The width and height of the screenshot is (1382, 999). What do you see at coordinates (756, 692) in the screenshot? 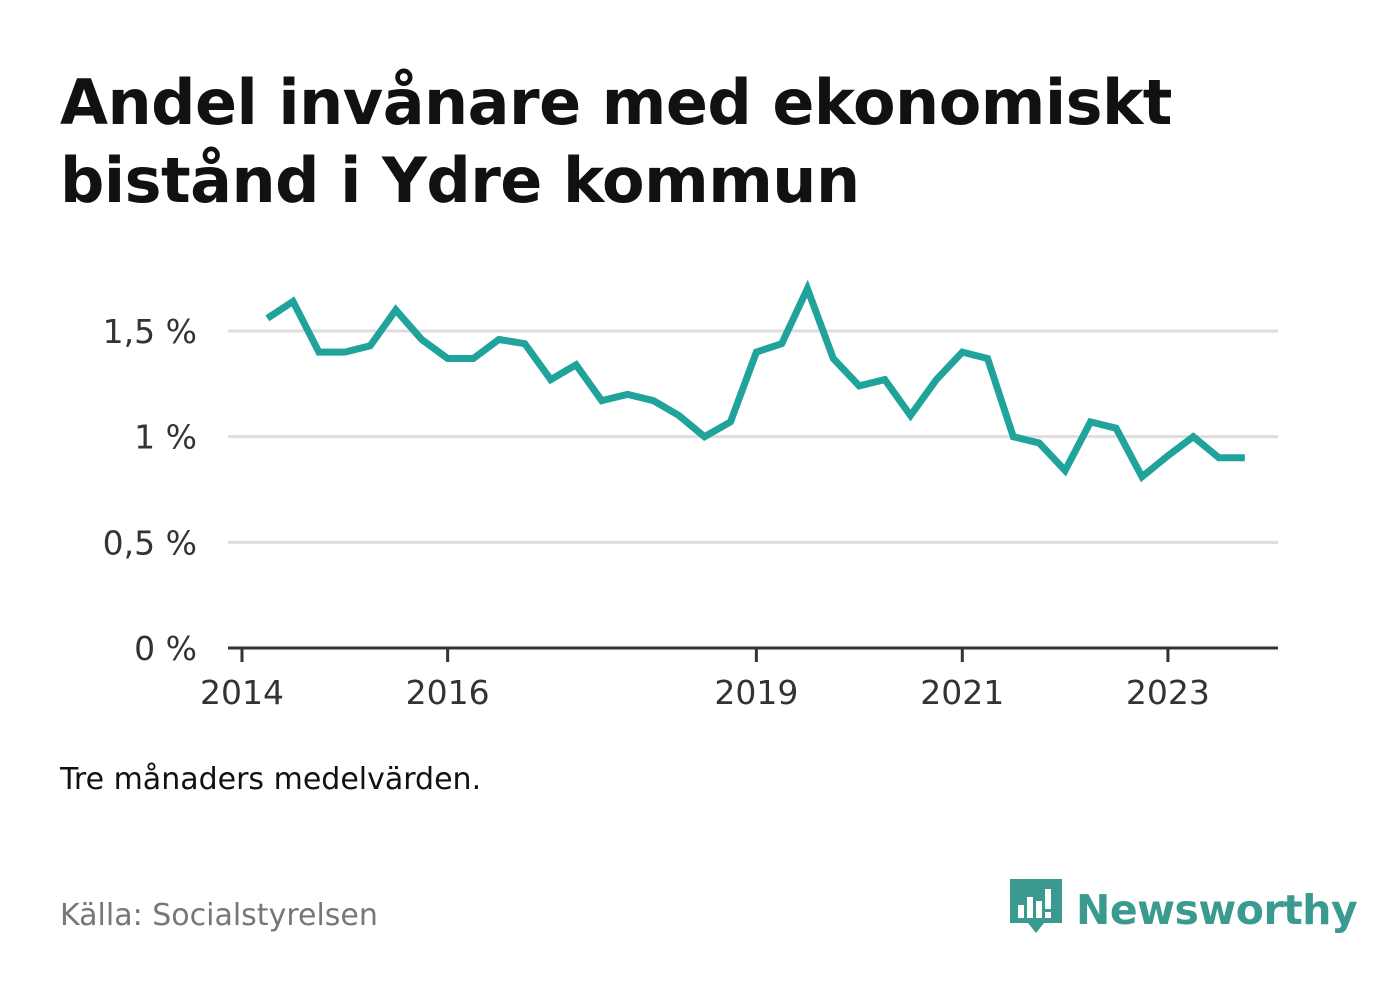
I see `x-tick-label: 2019` at bounding box center [756, 692].